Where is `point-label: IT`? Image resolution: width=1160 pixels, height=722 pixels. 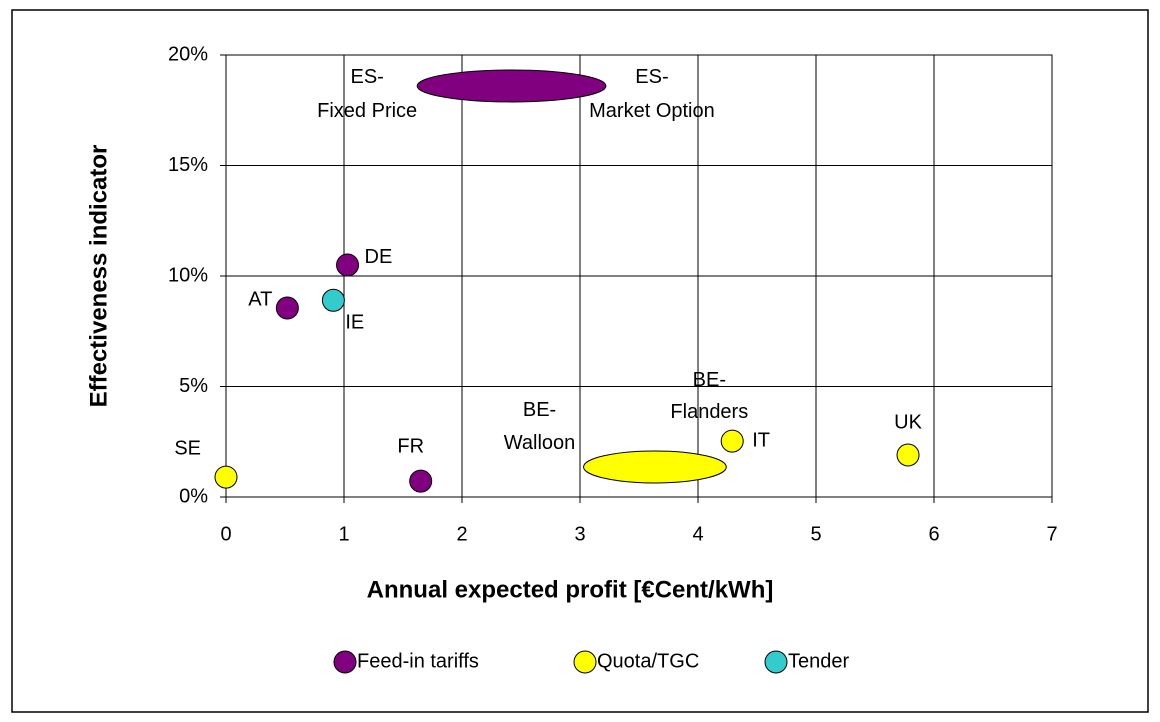
point-label: IT is located at coordinates (761, 440).